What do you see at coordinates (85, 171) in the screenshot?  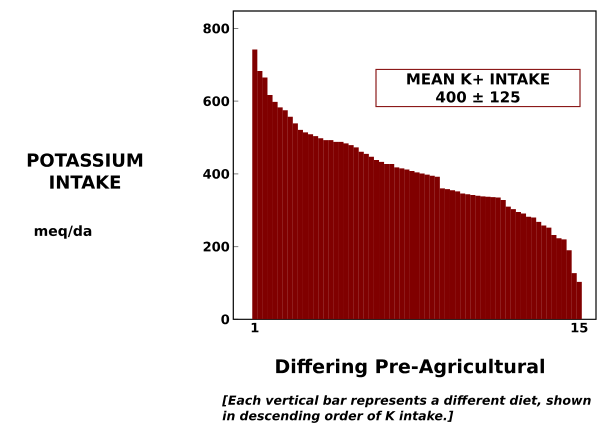 I see `y-axis-title: POTASSIUM INTAKE` at bounding box center [85, 171].